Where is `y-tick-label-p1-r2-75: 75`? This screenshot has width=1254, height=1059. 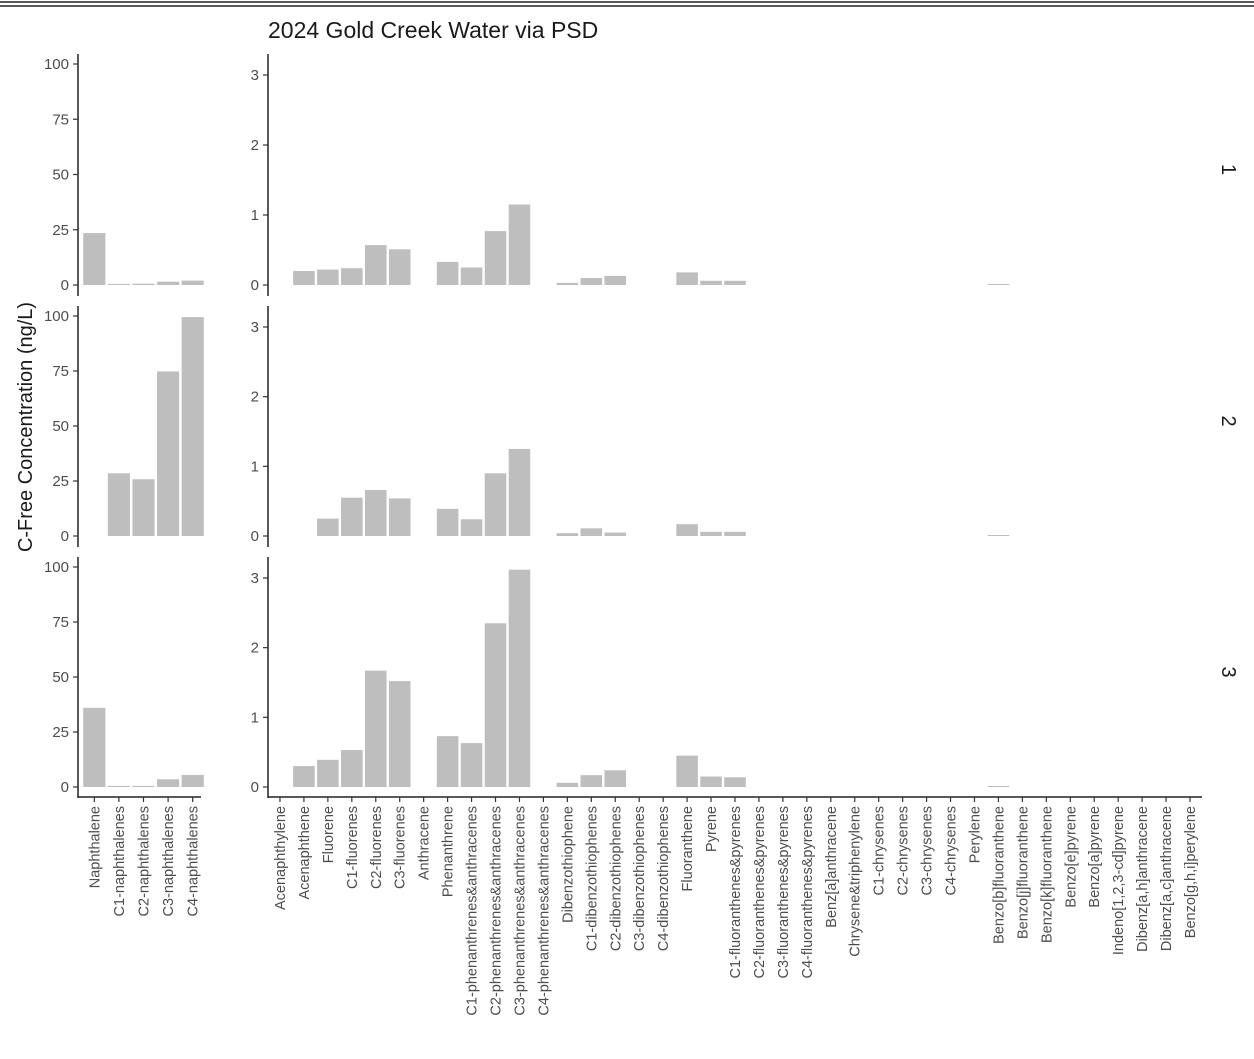
y-tick-label-p1-r2-75: 75 is located at coordinates (60, 371).